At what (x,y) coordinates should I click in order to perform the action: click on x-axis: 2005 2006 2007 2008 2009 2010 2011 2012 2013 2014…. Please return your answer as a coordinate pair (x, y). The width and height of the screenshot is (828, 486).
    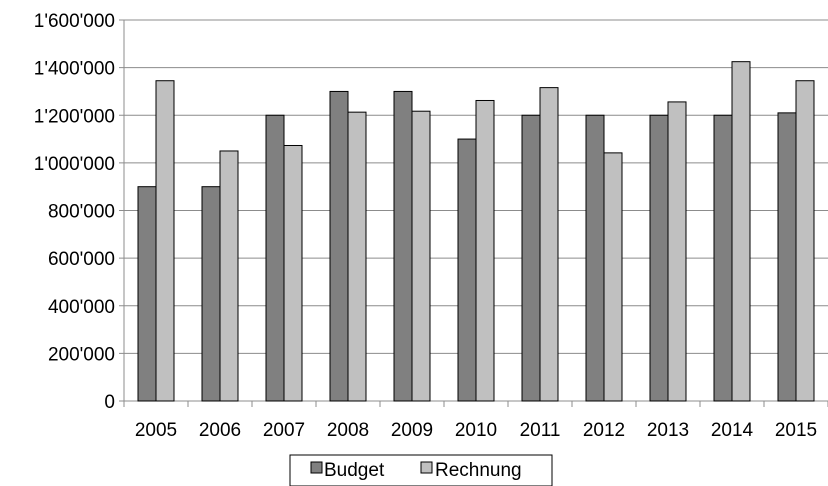
    Looking at the image, I should click on (475, 420).